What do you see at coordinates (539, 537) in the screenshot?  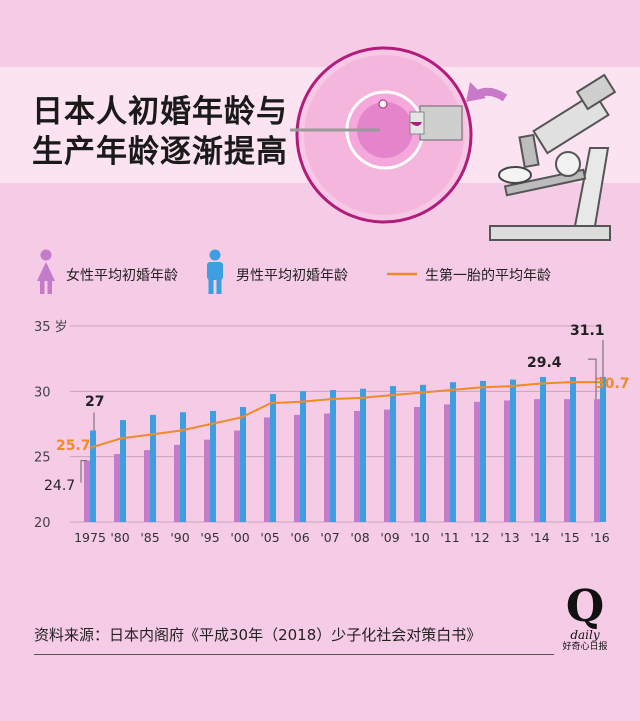 I see `x-tick-label: '14` at bounding box center [539, 537].